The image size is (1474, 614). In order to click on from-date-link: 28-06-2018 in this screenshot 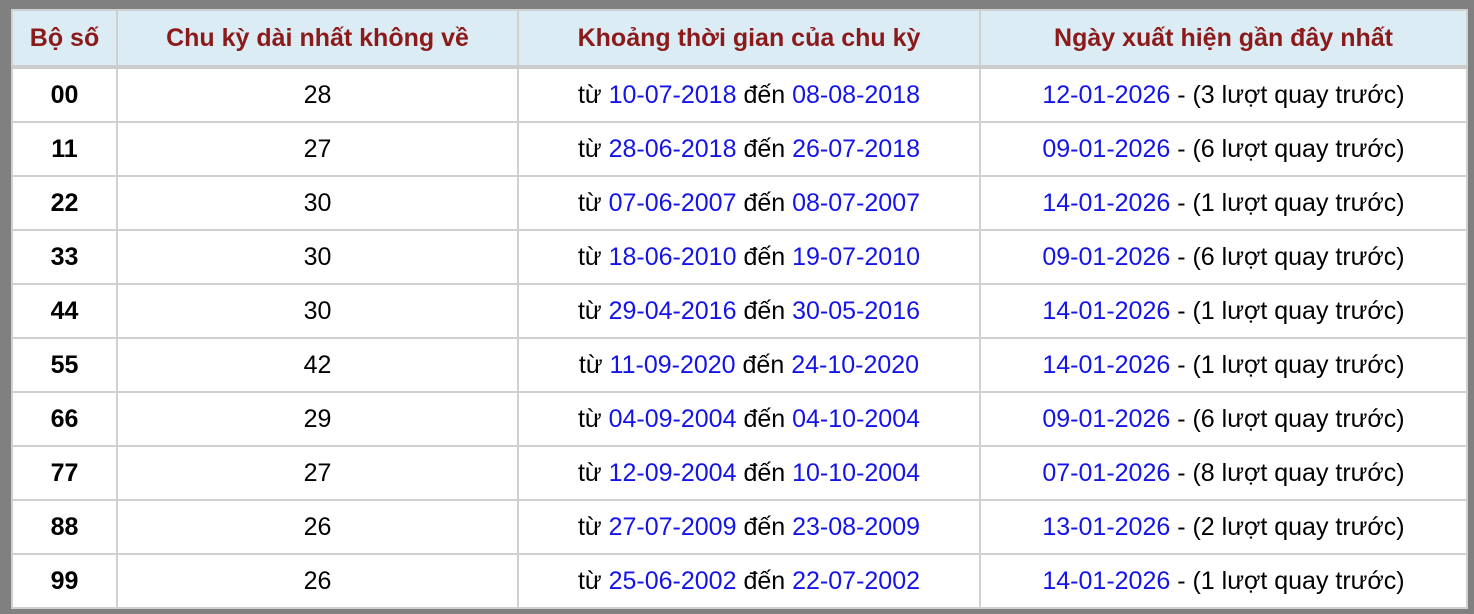, I will do `click(672, 148)`.